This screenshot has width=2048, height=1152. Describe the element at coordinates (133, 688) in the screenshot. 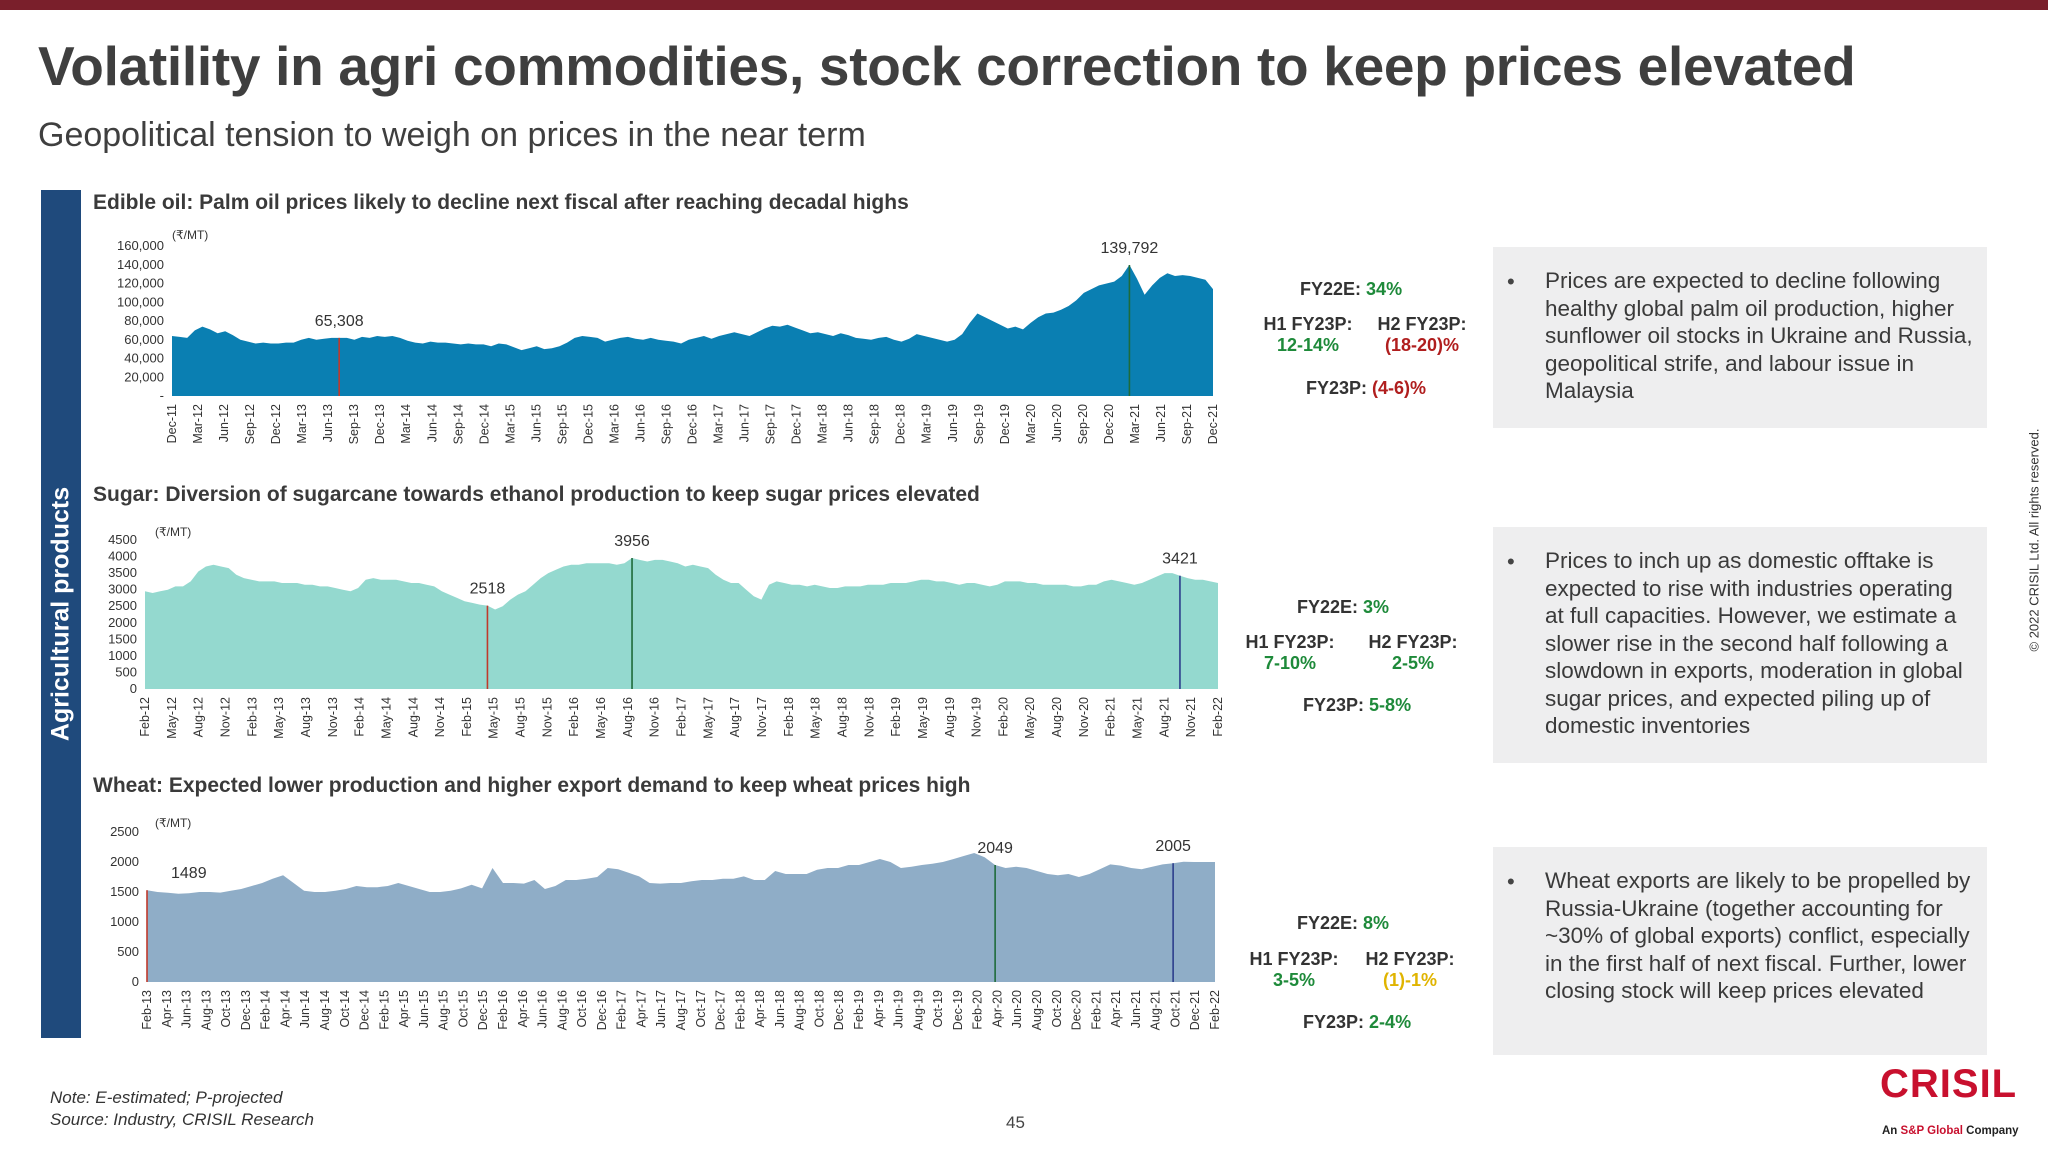

I see `y-tick-label: 0` at that location.